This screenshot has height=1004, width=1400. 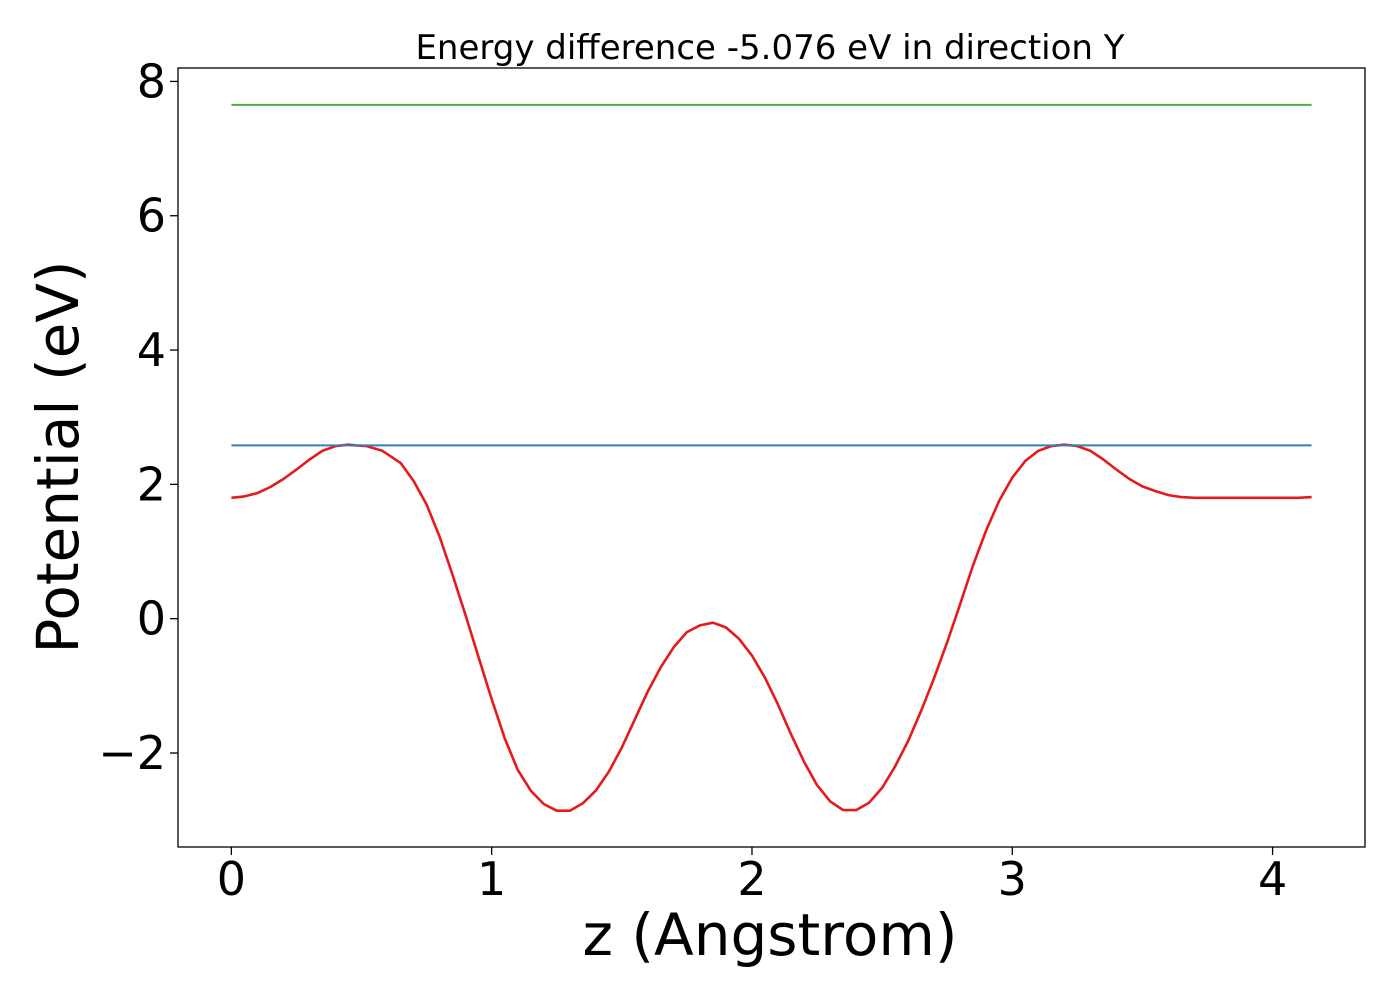 I want to click on x-tick-label: 4, so click(x=1272, y=879).